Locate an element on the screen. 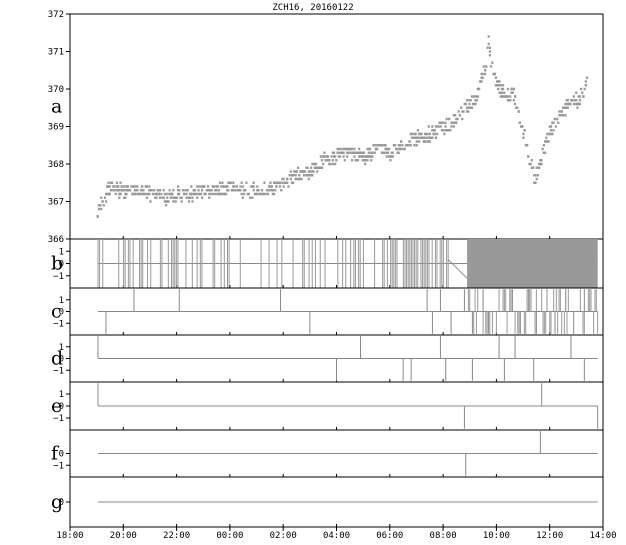 This screenshot has width=626, height=545. panel-c-data is located at coordinates (348, 311).